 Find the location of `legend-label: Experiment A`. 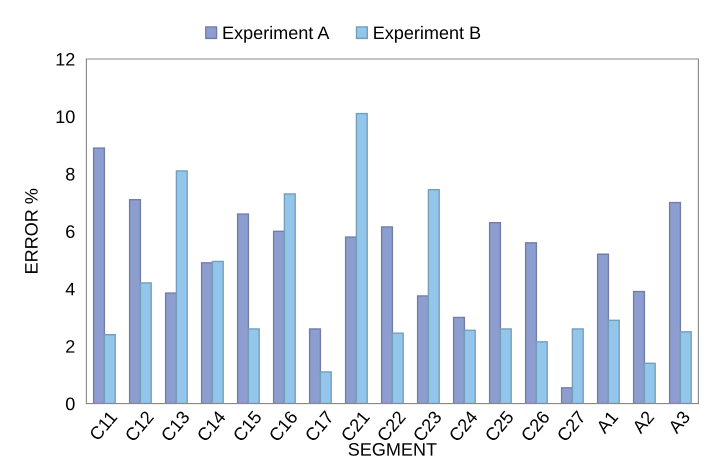

legend-label: Experiment A is located at coordinates (277, 34).